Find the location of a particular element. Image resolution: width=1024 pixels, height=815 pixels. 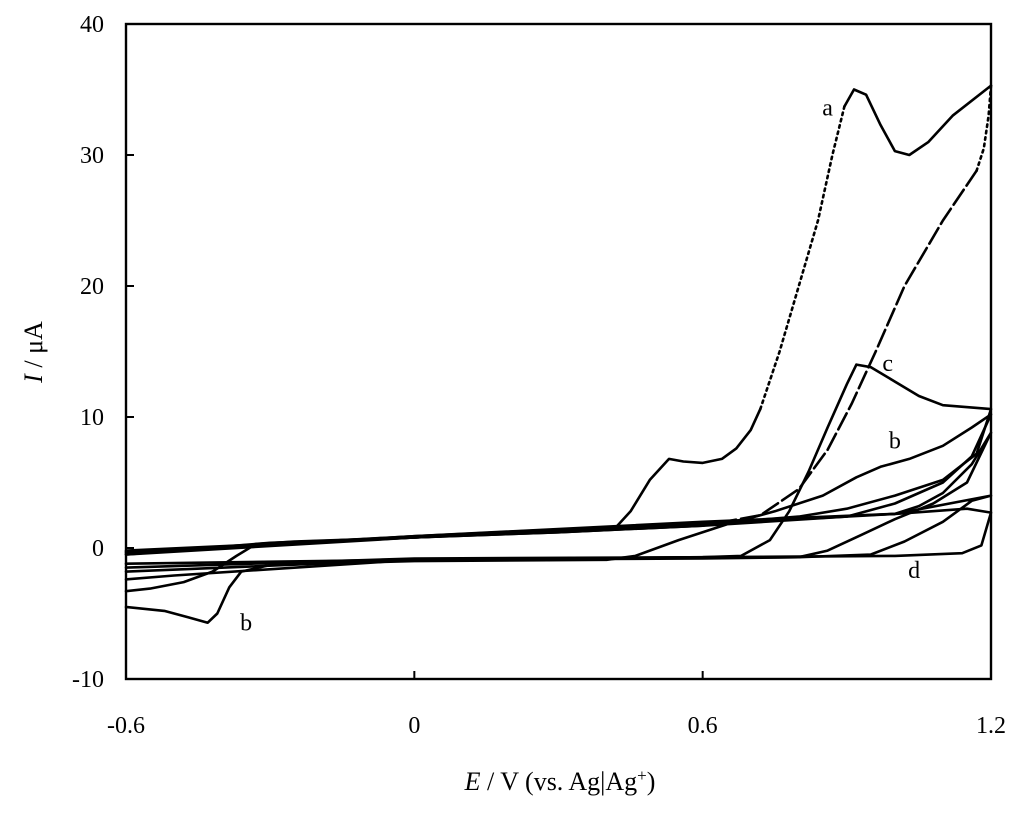

y-tick-label: 20 is located at coordinates (92, 287).